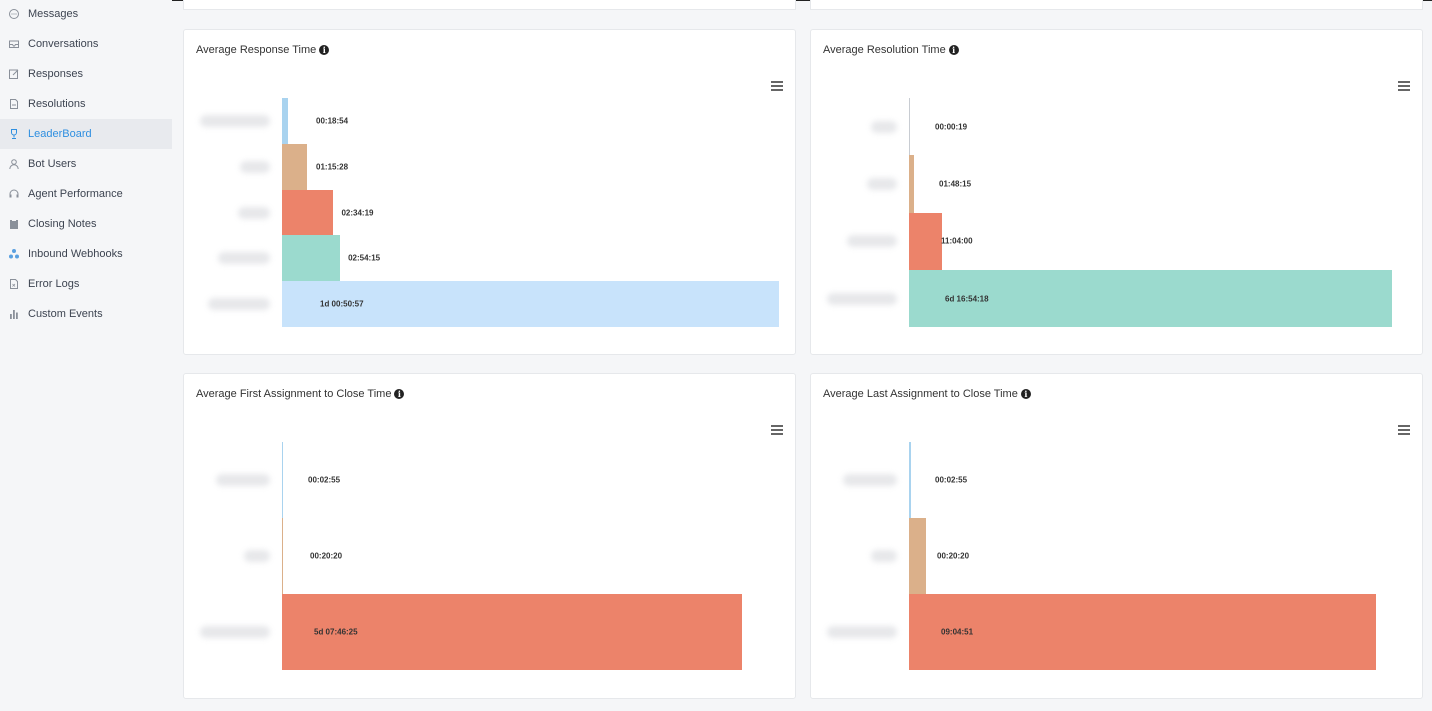  Describe the element at coordinates (14, 194) in the screenshot. I see `headset-icon` at that location.